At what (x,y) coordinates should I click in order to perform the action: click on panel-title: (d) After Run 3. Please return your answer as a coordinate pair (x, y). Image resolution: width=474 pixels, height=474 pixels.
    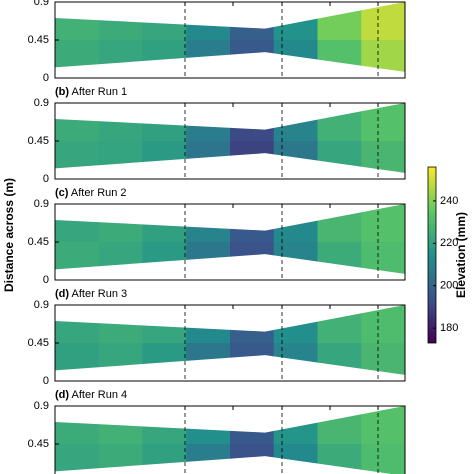
    Looking at the image, I should click on (91, 294).